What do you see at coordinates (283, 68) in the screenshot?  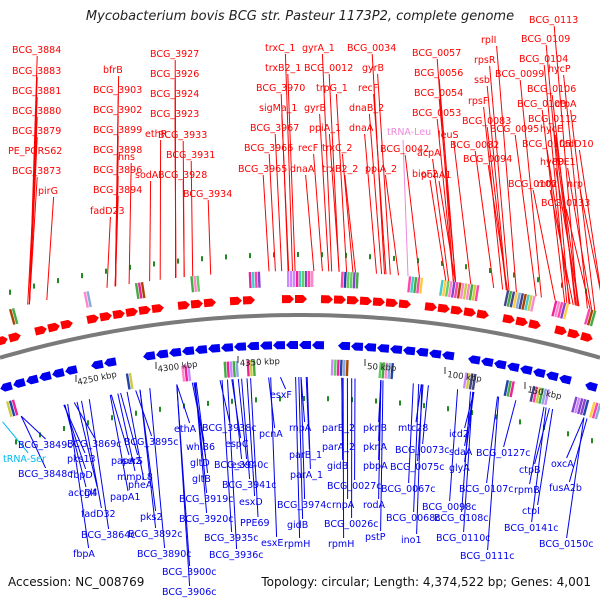 I see `forward-gene-label: trxB2_1` at bounding box center [283, 68].